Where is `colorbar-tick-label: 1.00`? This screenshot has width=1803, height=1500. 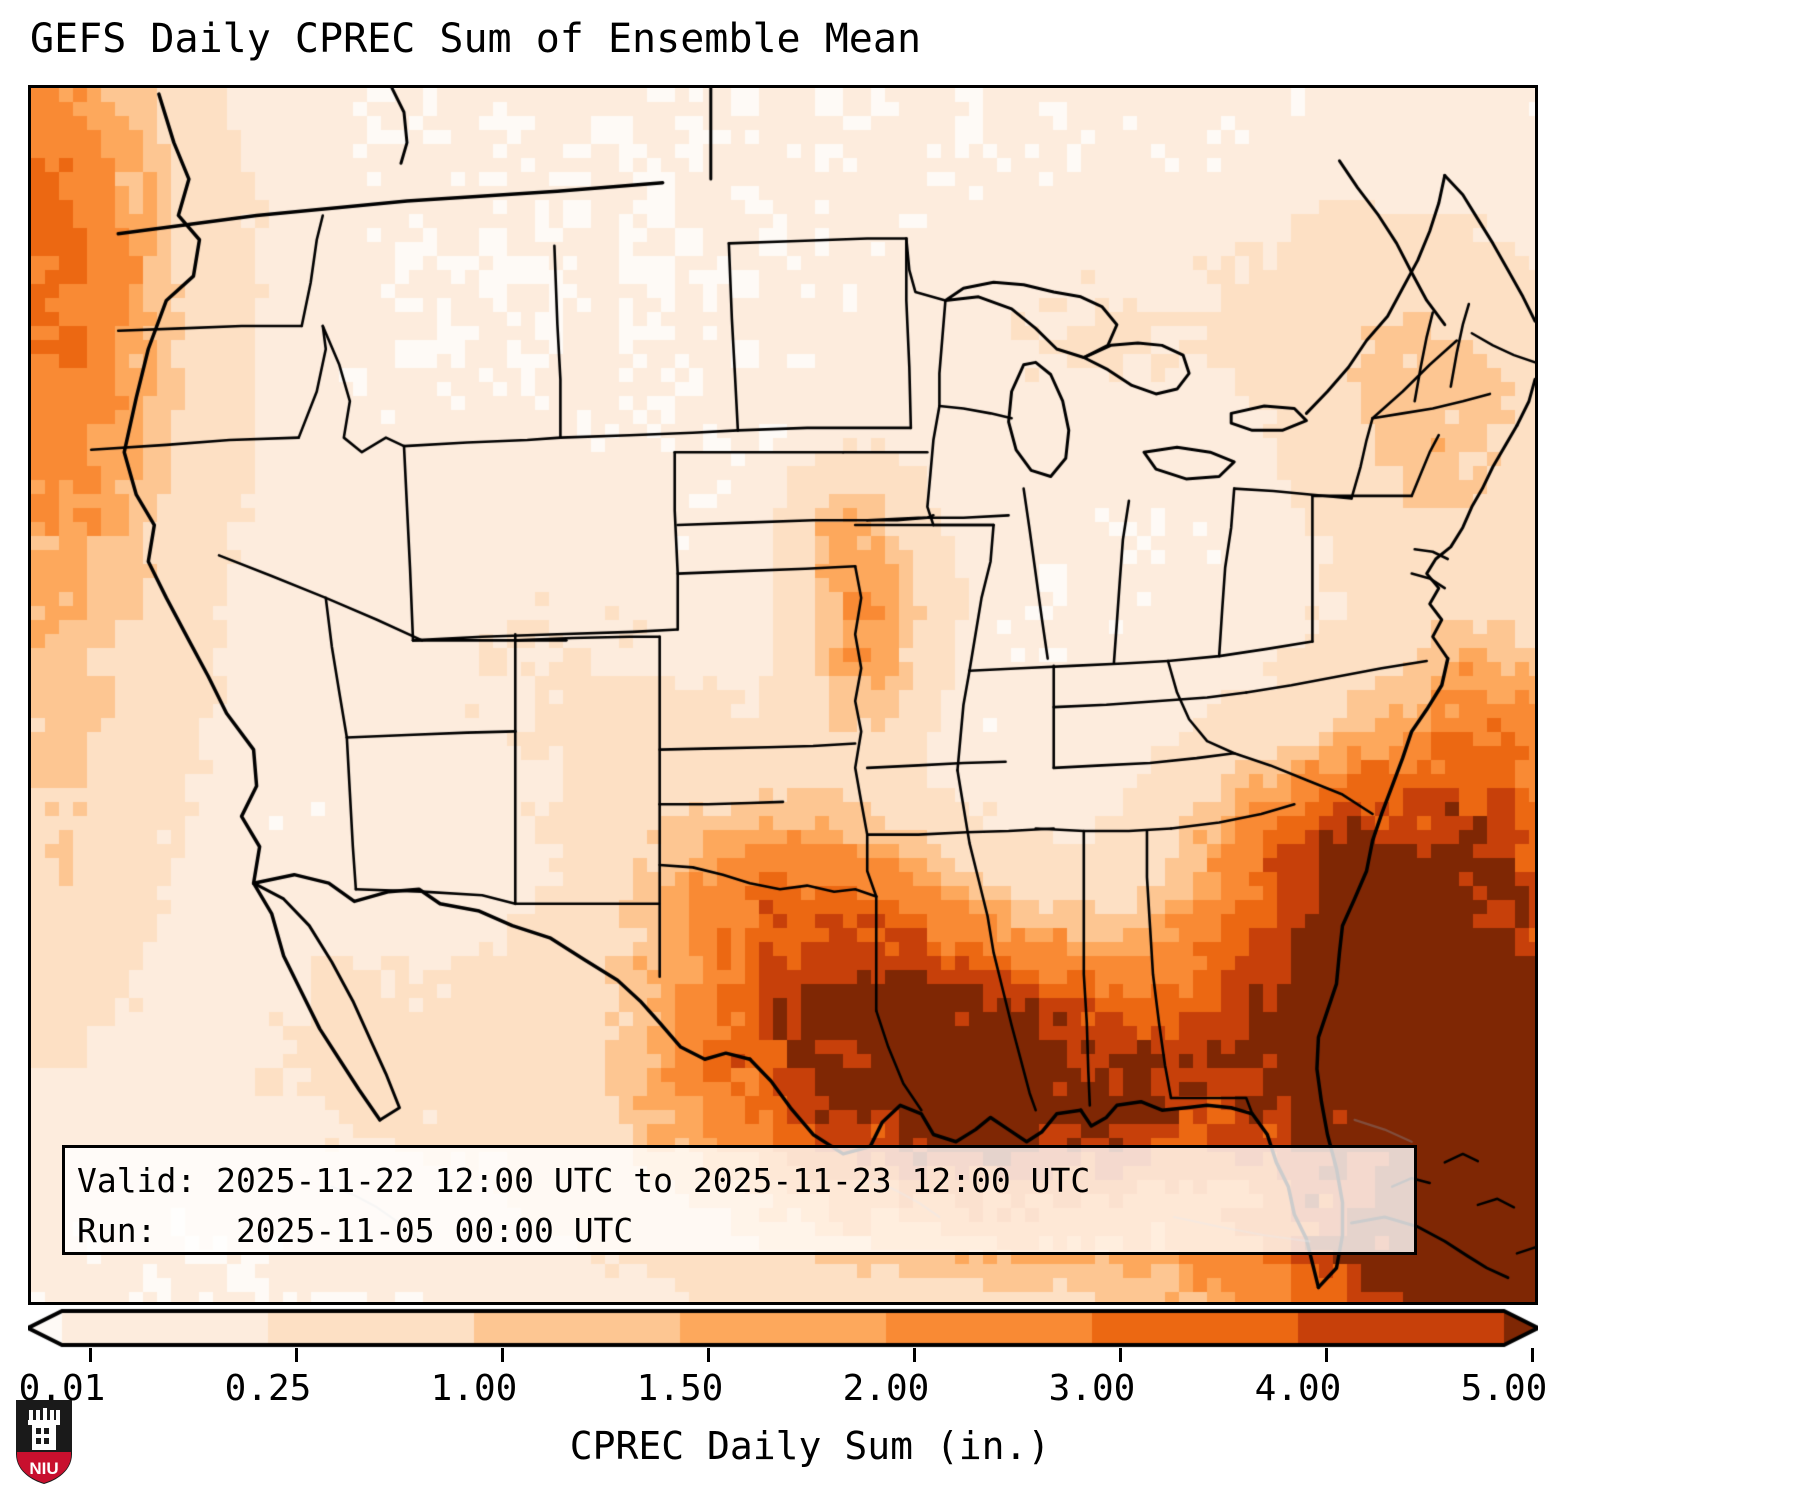 colorbar-tick-label: 1.00 is located at coordinates (474, 1388).